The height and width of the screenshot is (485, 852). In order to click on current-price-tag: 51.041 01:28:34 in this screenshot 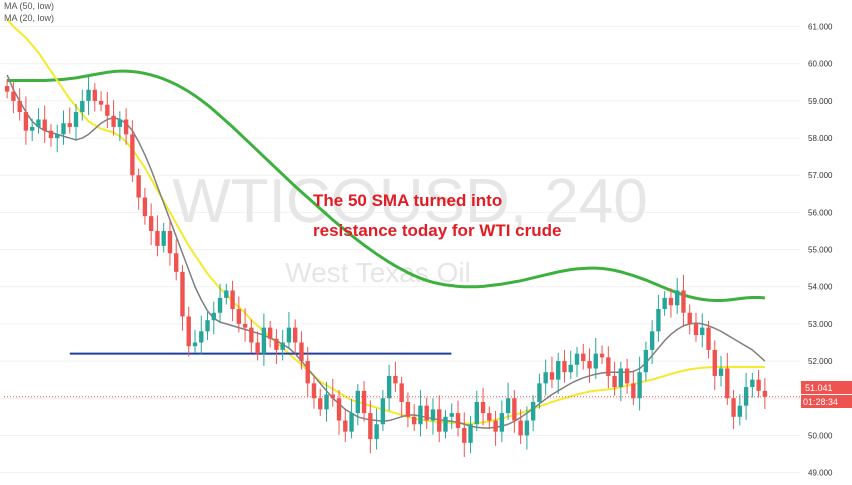, I will do `click(826, 394)`.